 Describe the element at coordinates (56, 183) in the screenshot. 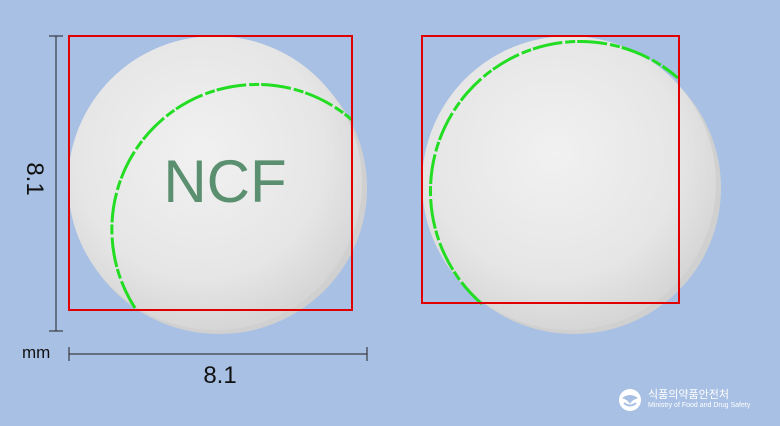

I see `vertical-dimension-line` at that location.